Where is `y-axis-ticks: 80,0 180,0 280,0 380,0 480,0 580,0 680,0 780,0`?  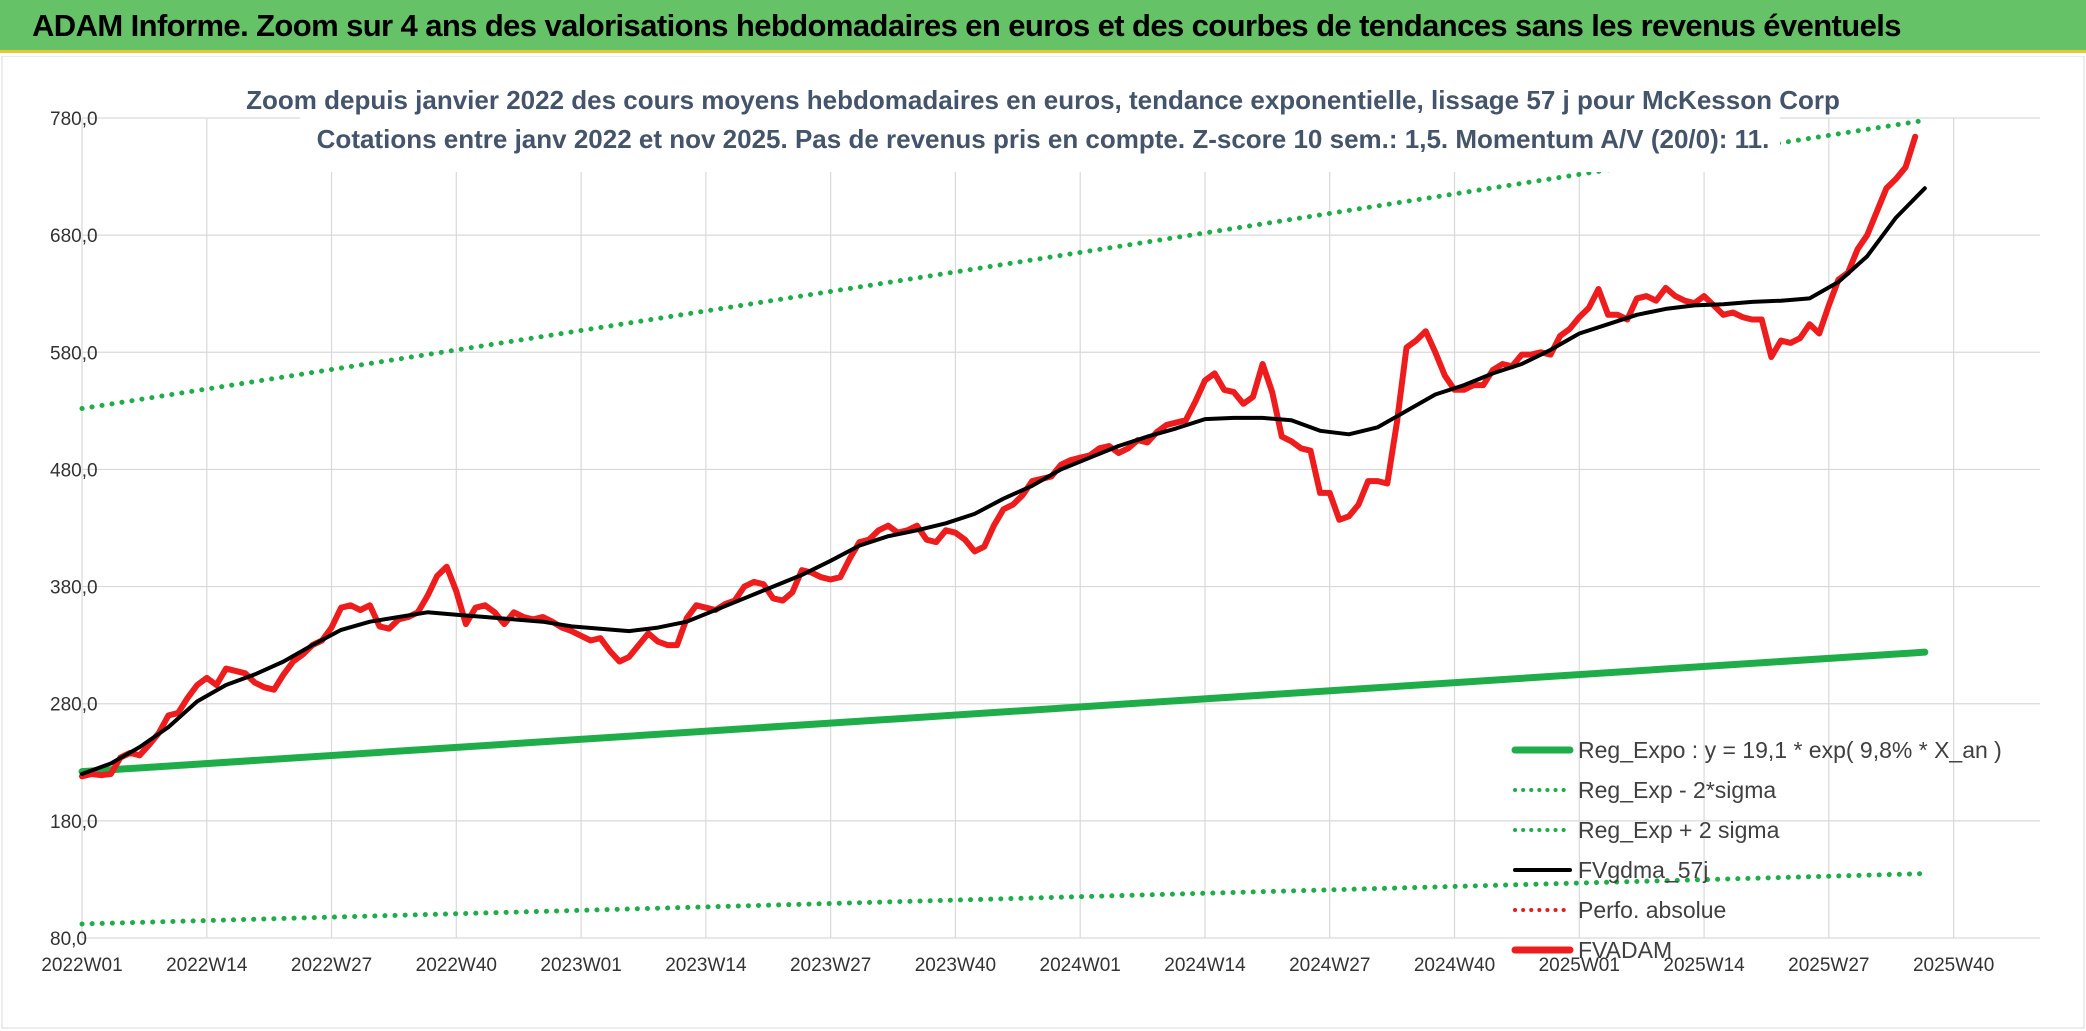
y-axis-ticks: 80,0 180,0 280,0 380,0 480,0 580,0 680,0 780,0 is located at coordinates (74, 529).